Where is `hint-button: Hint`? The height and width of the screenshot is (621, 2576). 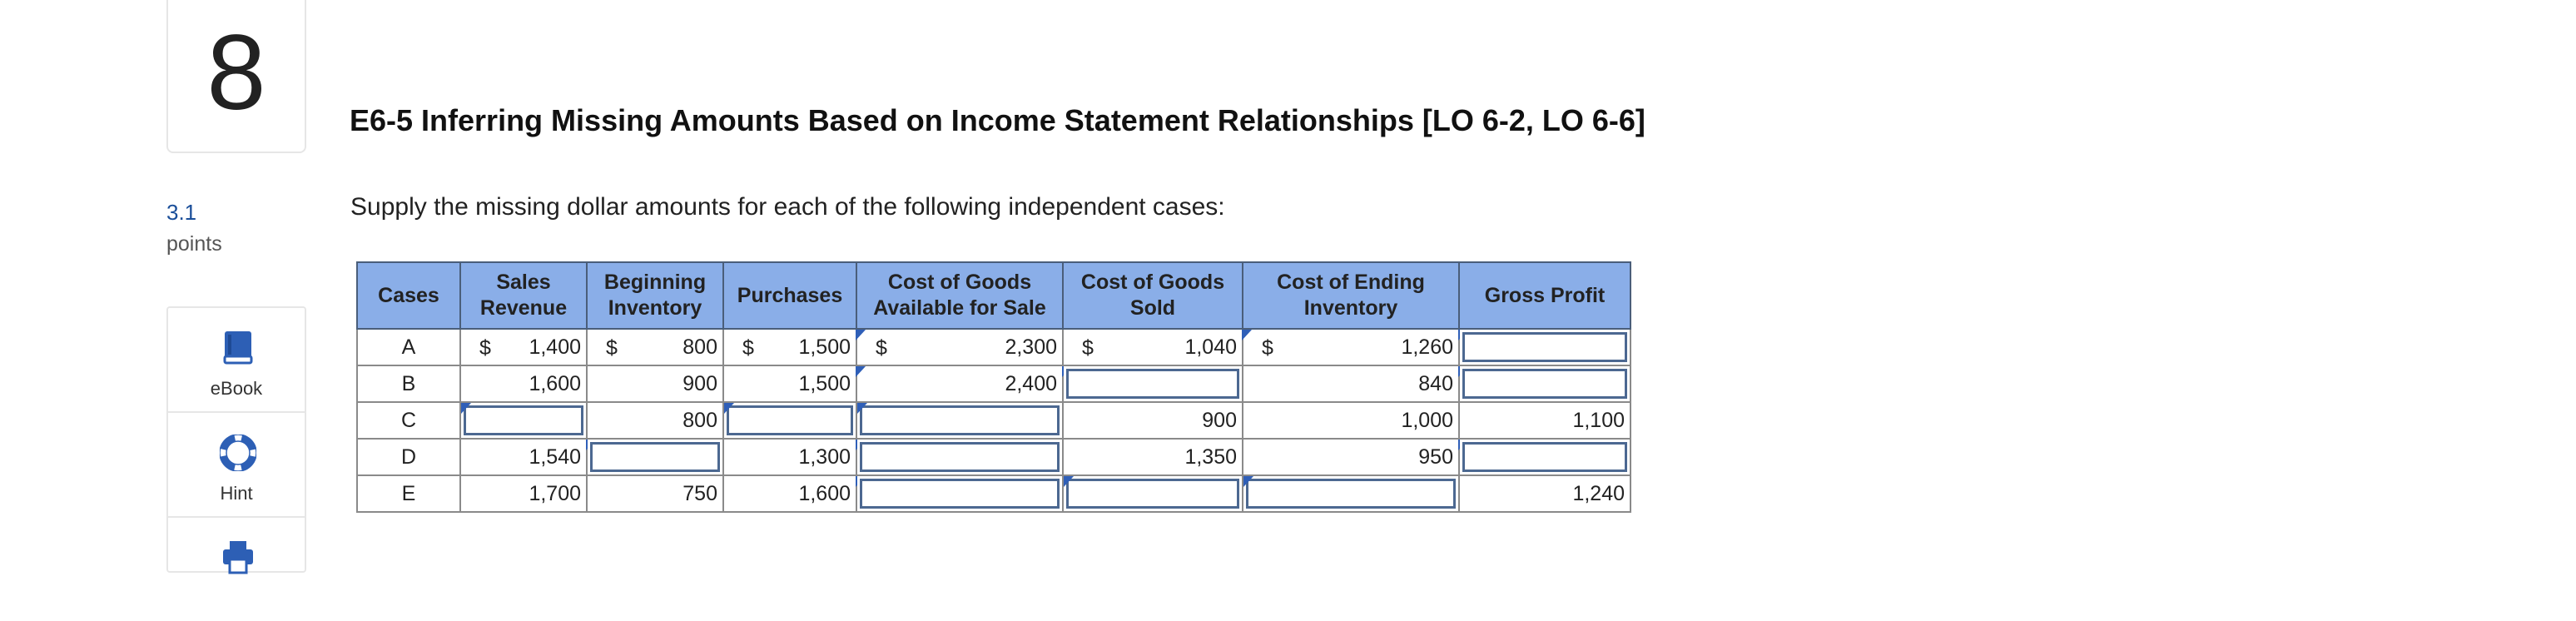 hint-button: Hint is located at coordinates (236, 465).